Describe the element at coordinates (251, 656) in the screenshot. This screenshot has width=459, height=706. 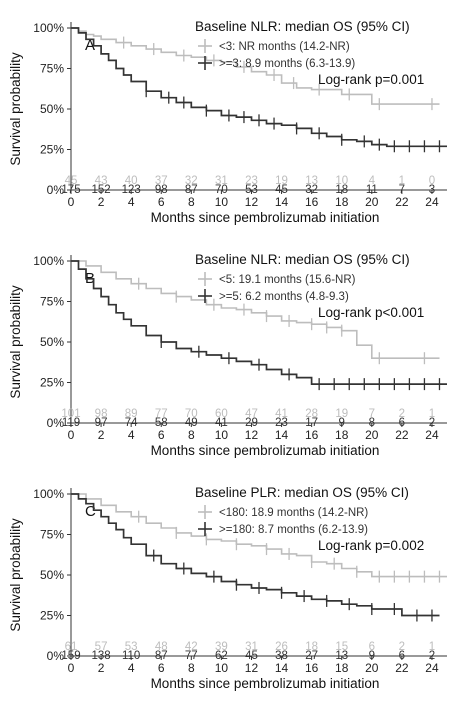
I see `at-risk-count: 45` at that location.